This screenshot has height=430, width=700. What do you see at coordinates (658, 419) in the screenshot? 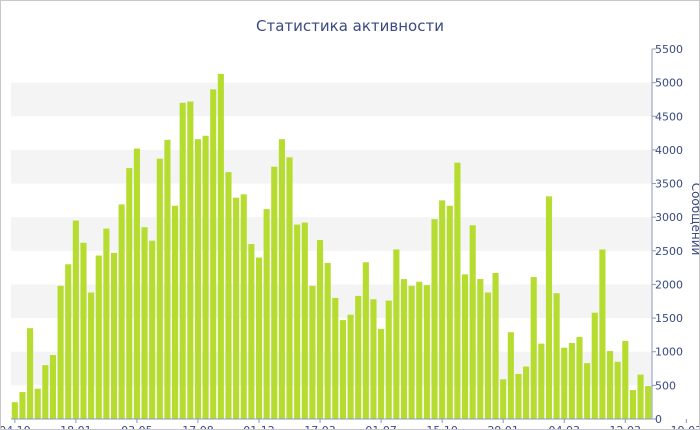
I see `y-tick-label: 0` at bounding box center [658, 419].